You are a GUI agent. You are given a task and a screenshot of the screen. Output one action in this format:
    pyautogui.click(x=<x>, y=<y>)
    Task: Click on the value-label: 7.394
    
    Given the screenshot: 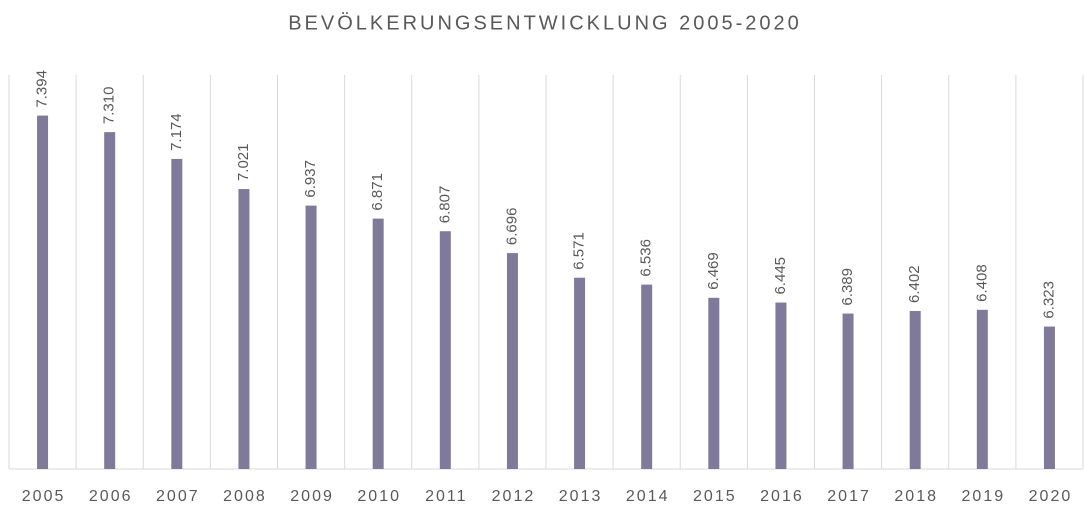 What is the action you would take?
    pyautogui.click(x=42, y=89)
    